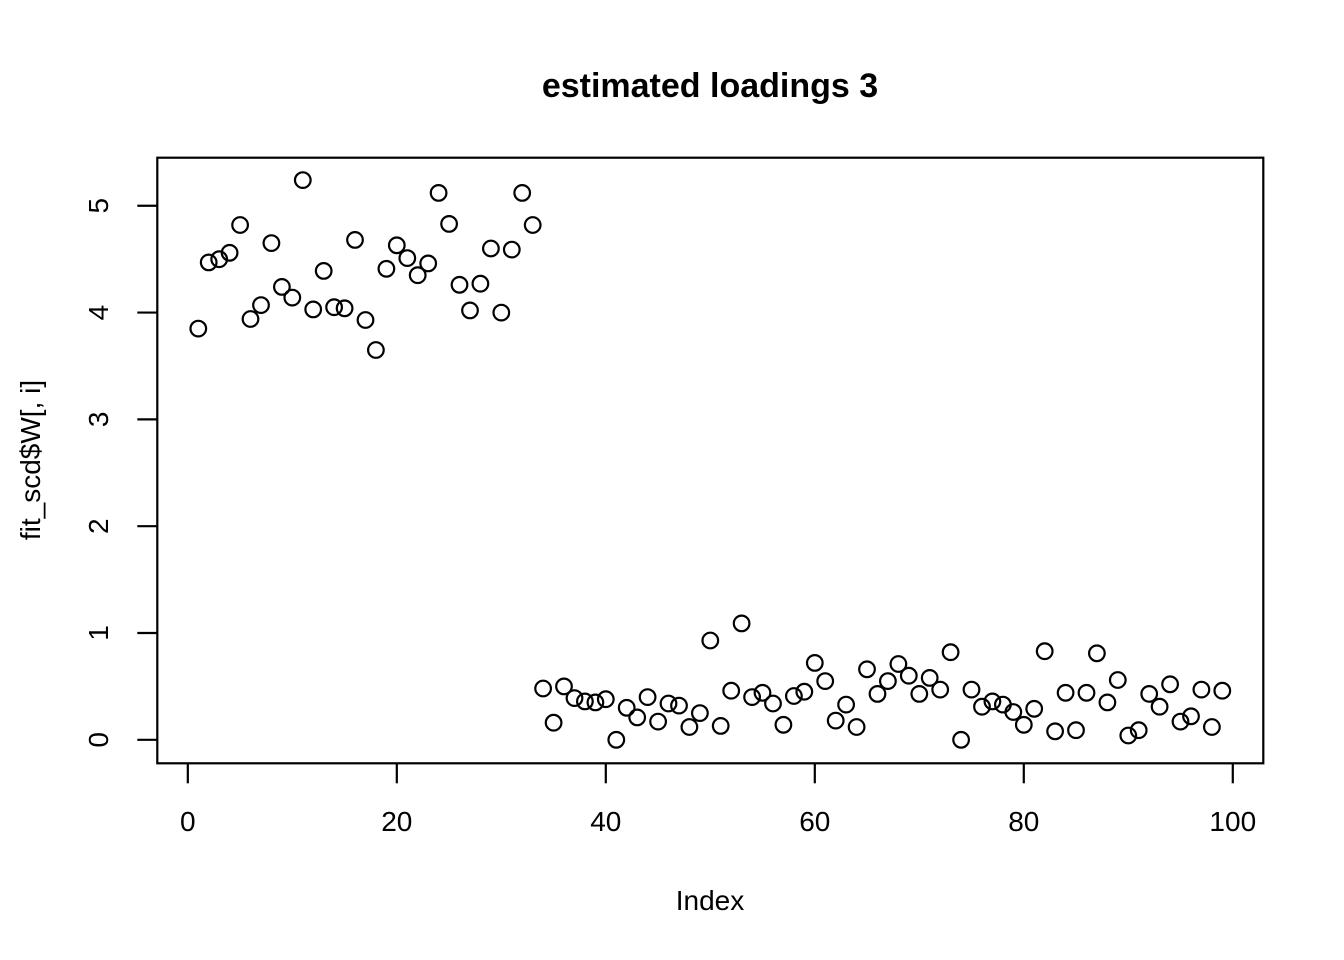  What do you see at coordinates (814, 821) in the screenshot?
I see `x-tick-label: 60` at bounding box center [814, 821].